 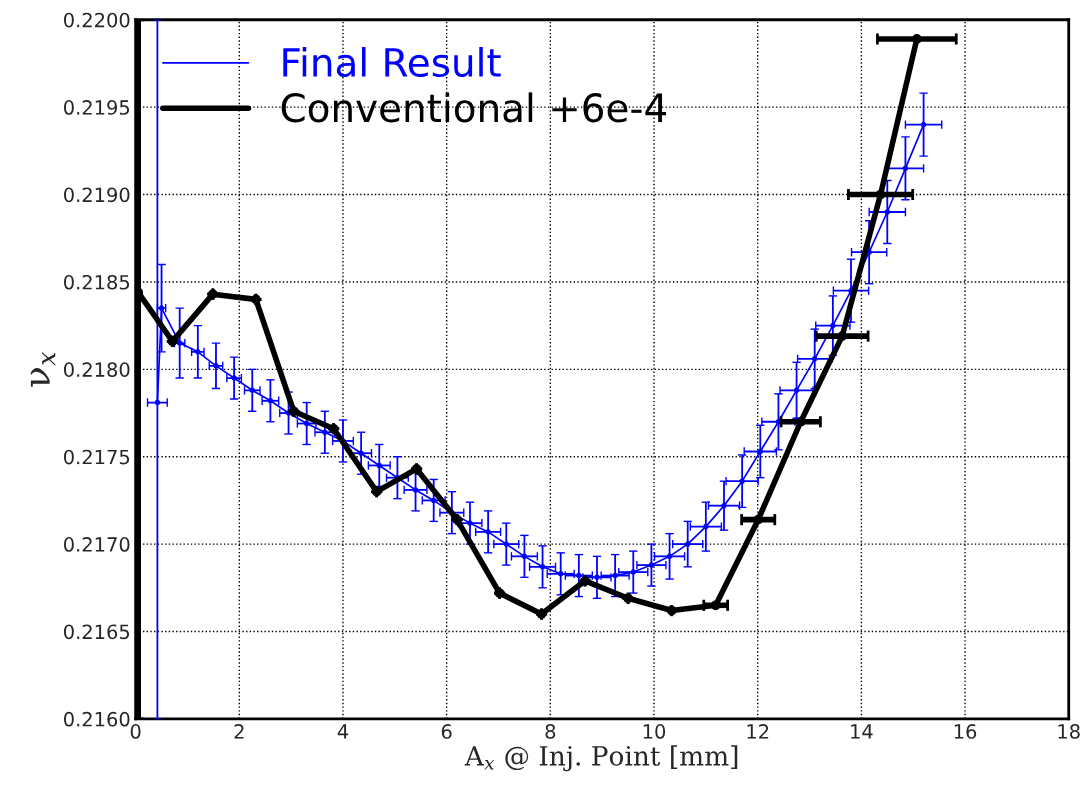 What do you see at coordinates (601, 758) in the screenshot?
I see `x-axis-title: A$_{x}$ @ Inj. Point [mm]` at bounding box center [601, 758].